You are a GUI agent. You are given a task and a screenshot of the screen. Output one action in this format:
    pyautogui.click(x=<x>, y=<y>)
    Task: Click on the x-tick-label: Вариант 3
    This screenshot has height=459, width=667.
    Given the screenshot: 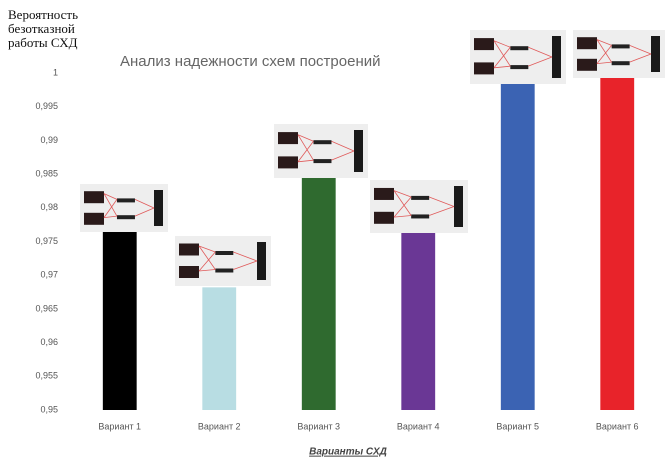 What is the action you would take?
    pyautogui.click(x=318, y=426)
    